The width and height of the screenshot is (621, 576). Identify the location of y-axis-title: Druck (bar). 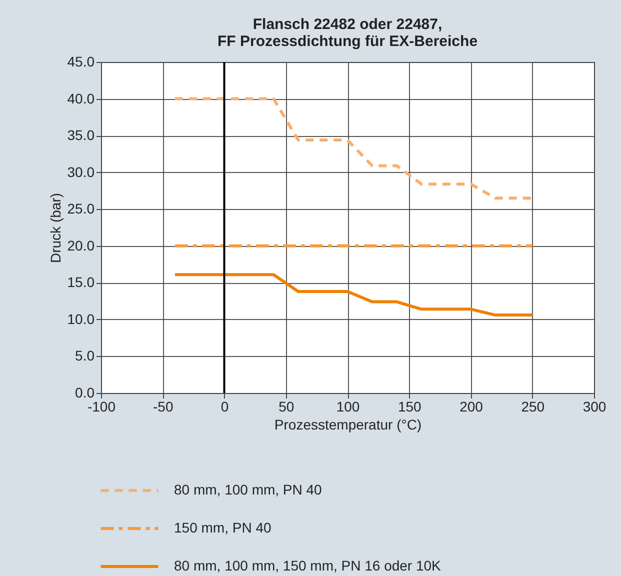
(55, 228).